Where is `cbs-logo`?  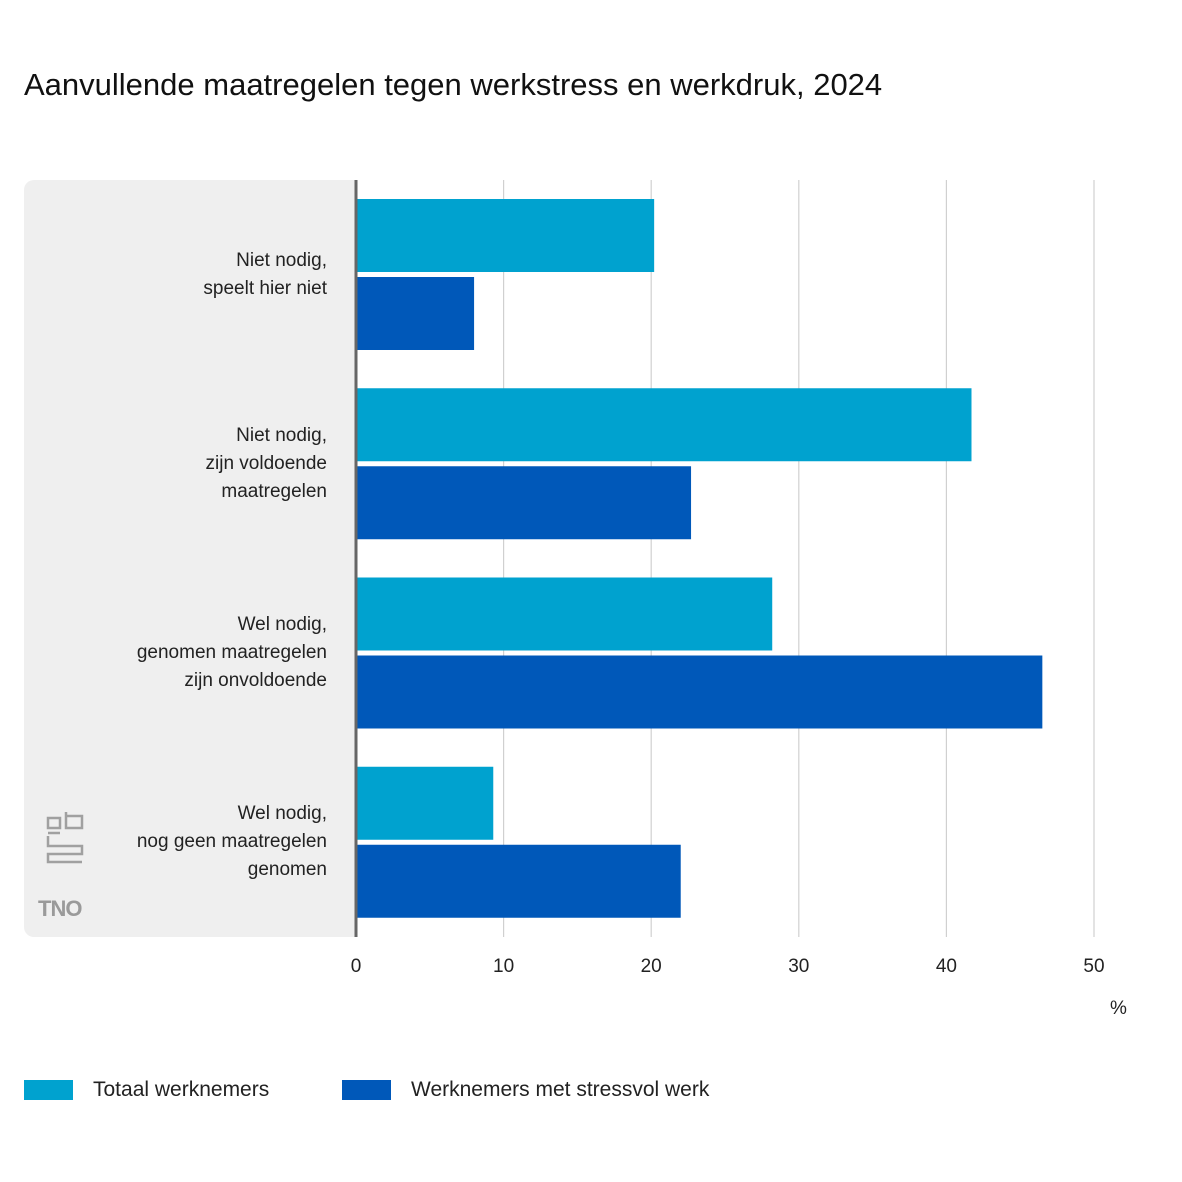 cbs-logo is located at coordinates (65, 838).